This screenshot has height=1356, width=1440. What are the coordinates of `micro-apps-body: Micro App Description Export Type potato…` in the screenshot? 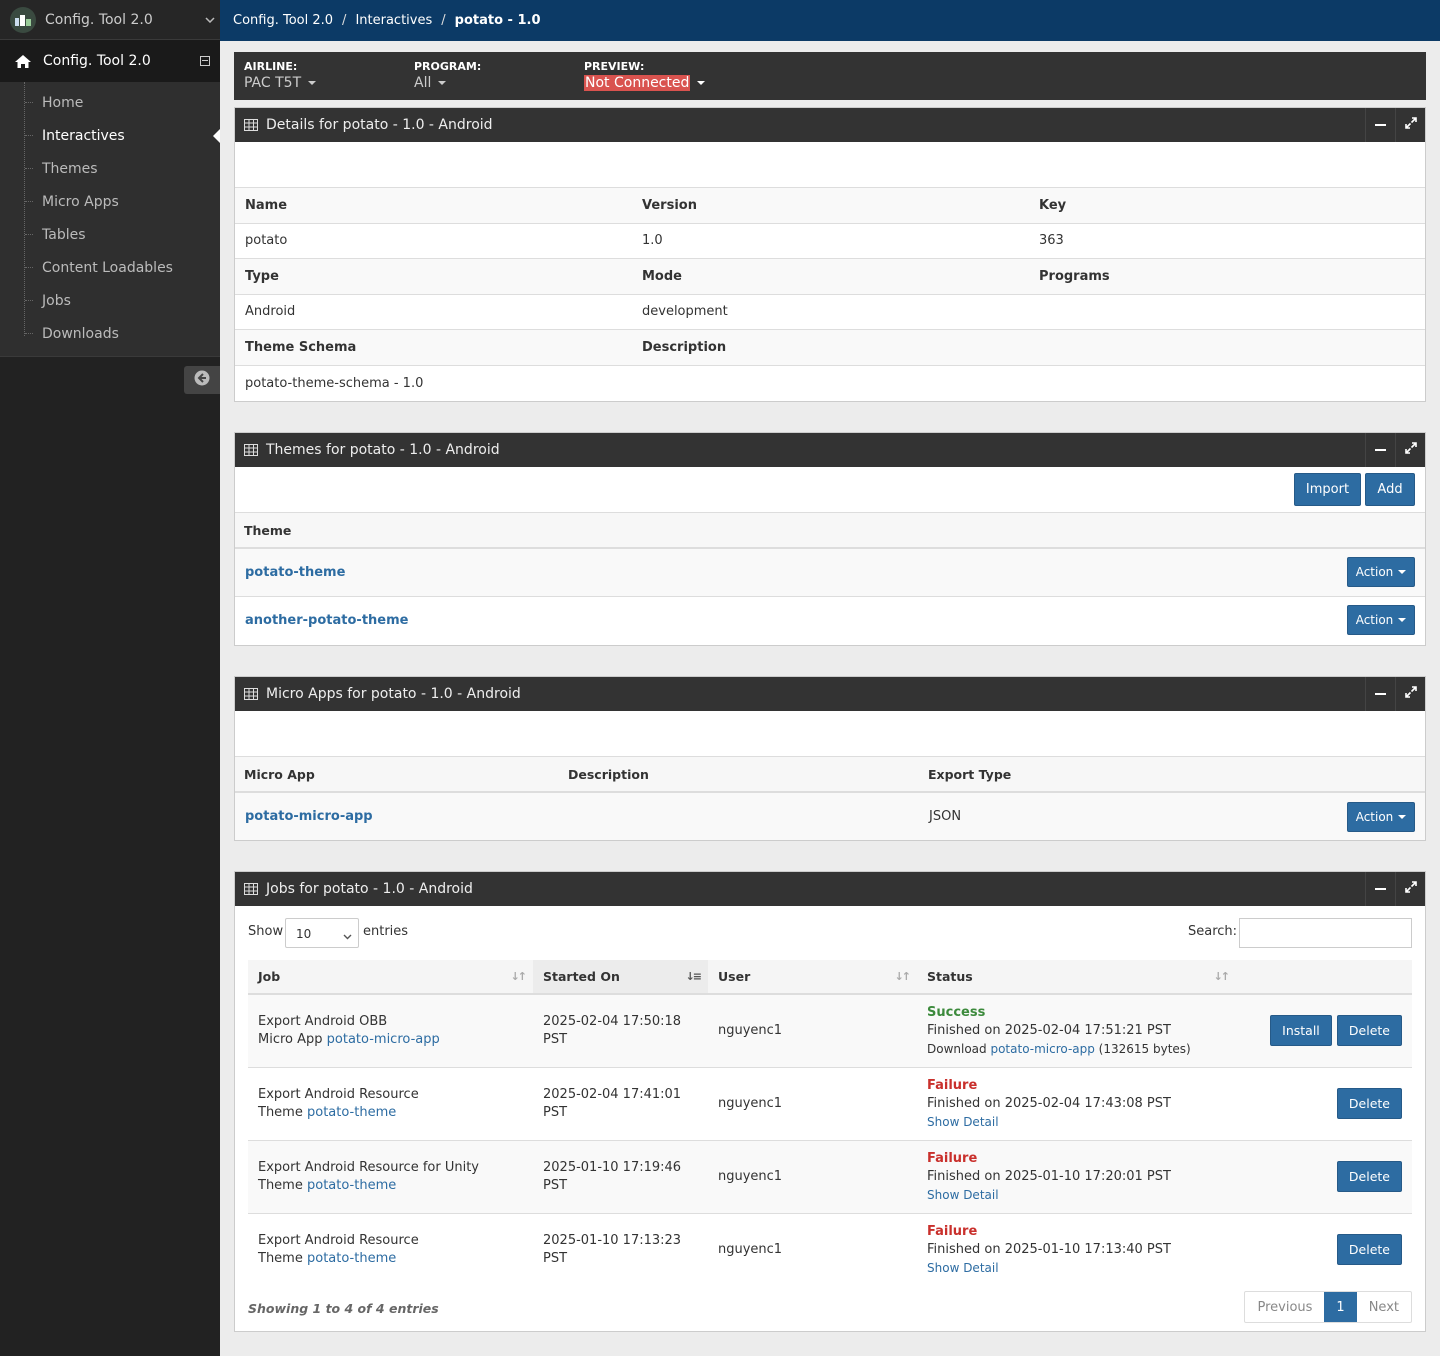 It's located at (830, 775).